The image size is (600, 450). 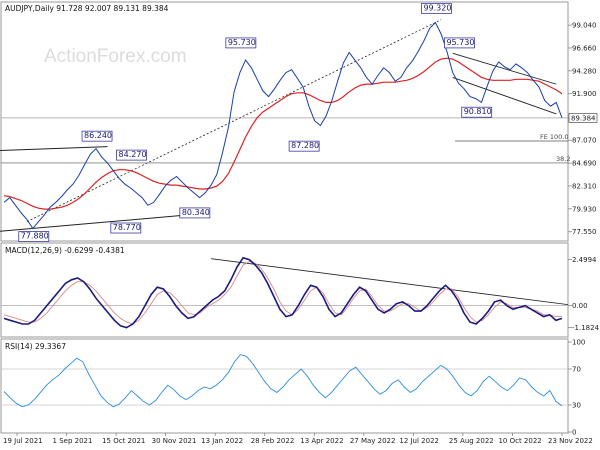 I want to click on rsi-tick-label: 70, so click(x=576, y=370).